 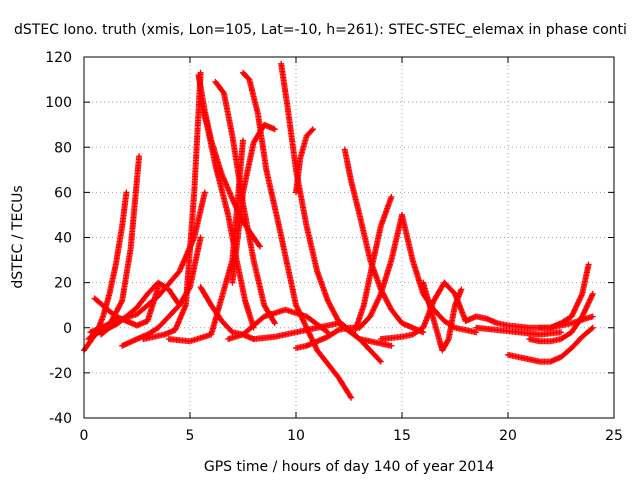 What do you see at coordinates (18, 236) in the screenshot?
I see `y-axis-label: dSTEC / TECUs` at bounding box center [18, 236].